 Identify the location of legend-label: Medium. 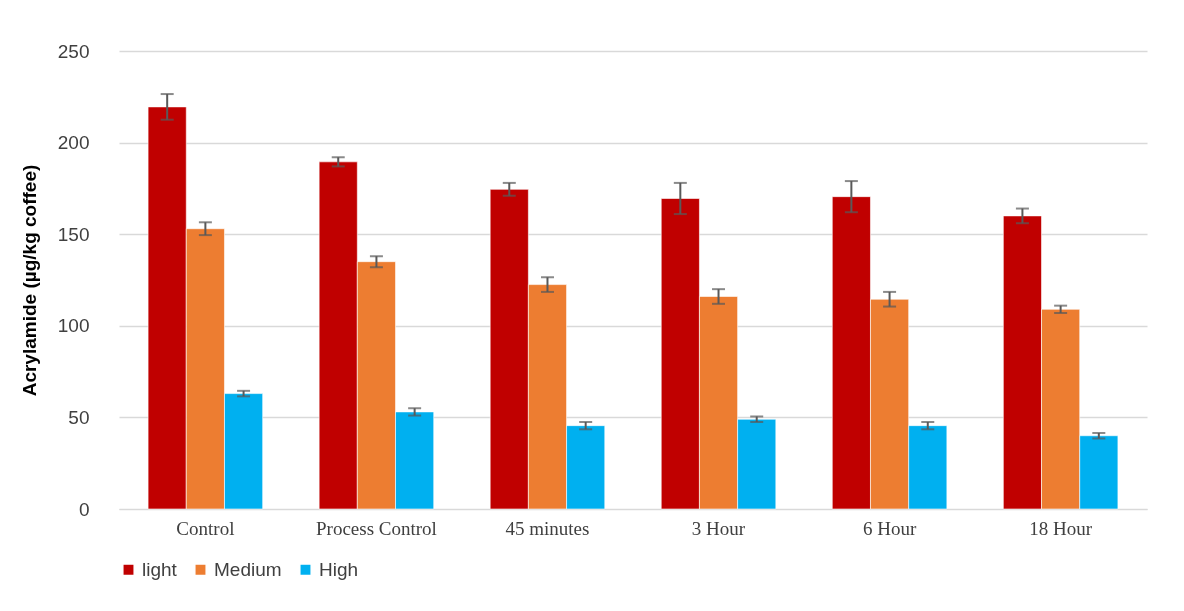
(248, 569).